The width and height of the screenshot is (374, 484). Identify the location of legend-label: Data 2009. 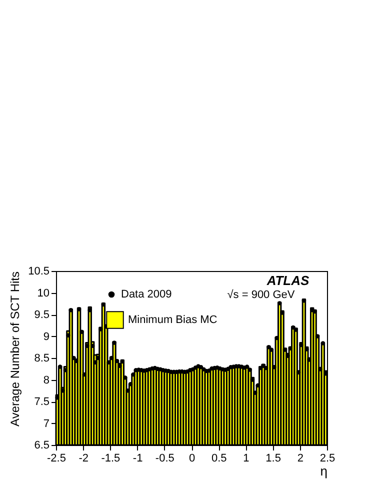
(146, 294).